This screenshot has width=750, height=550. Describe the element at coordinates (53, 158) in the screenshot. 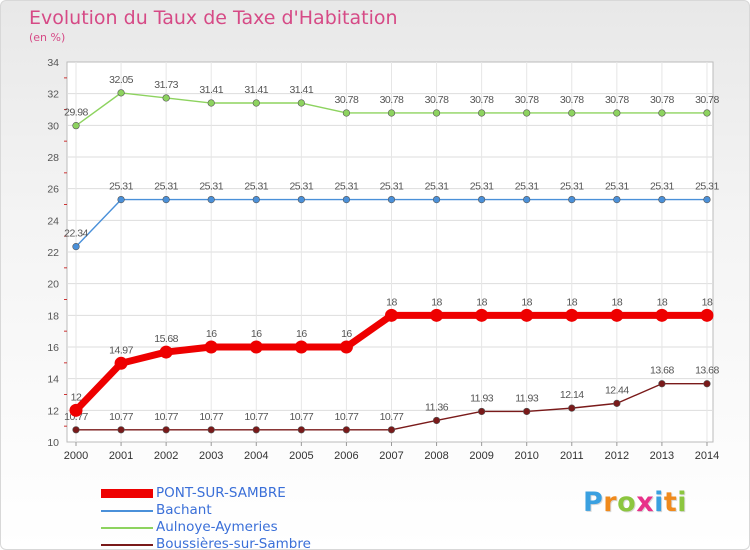

I see `y-tick-label: 28` at that location.